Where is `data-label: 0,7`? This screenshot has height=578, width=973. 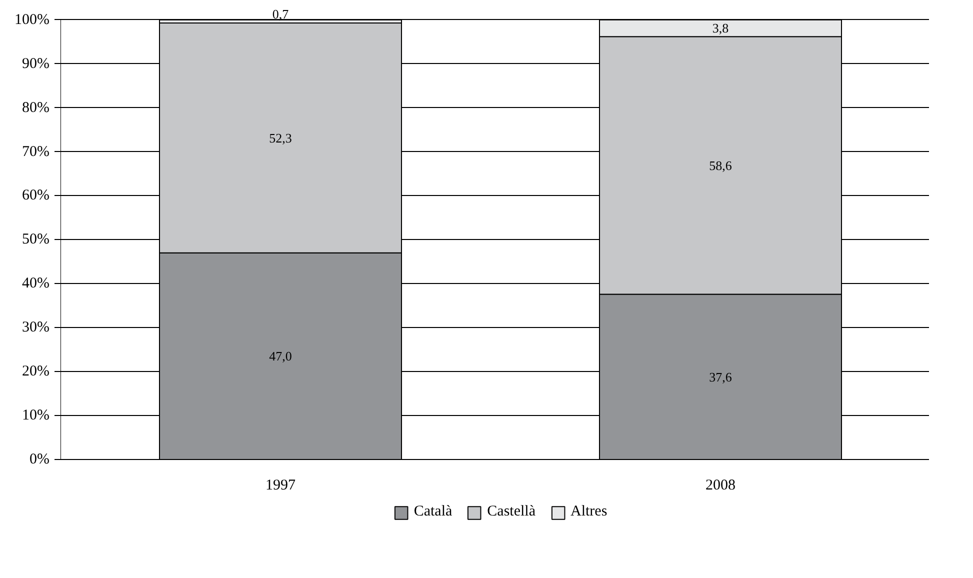
data-label: 0,7 is located at coordinates (281, 14).